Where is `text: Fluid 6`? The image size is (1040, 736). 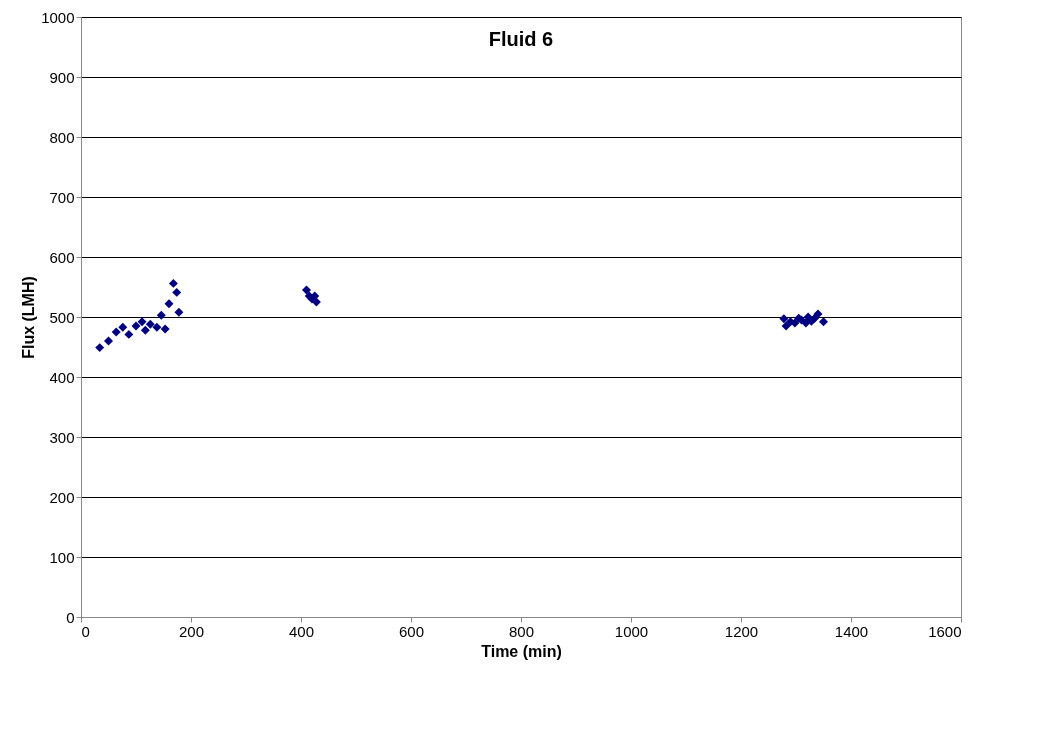 text: Fluid 6 is located at coordinates (521, 39).